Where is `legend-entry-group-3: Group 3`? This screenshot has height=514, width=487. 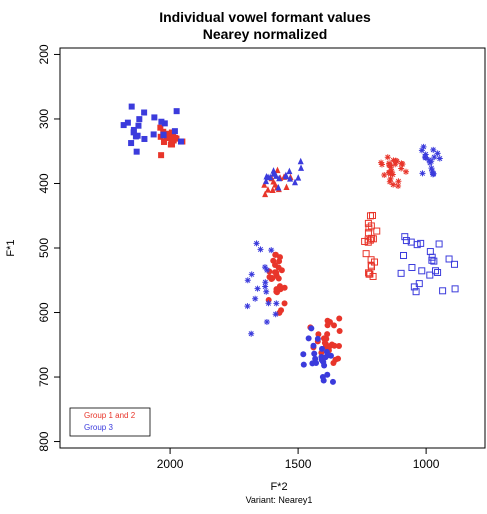
legend-entry-group-3: Group 3 is located at coordinates (98, 427).